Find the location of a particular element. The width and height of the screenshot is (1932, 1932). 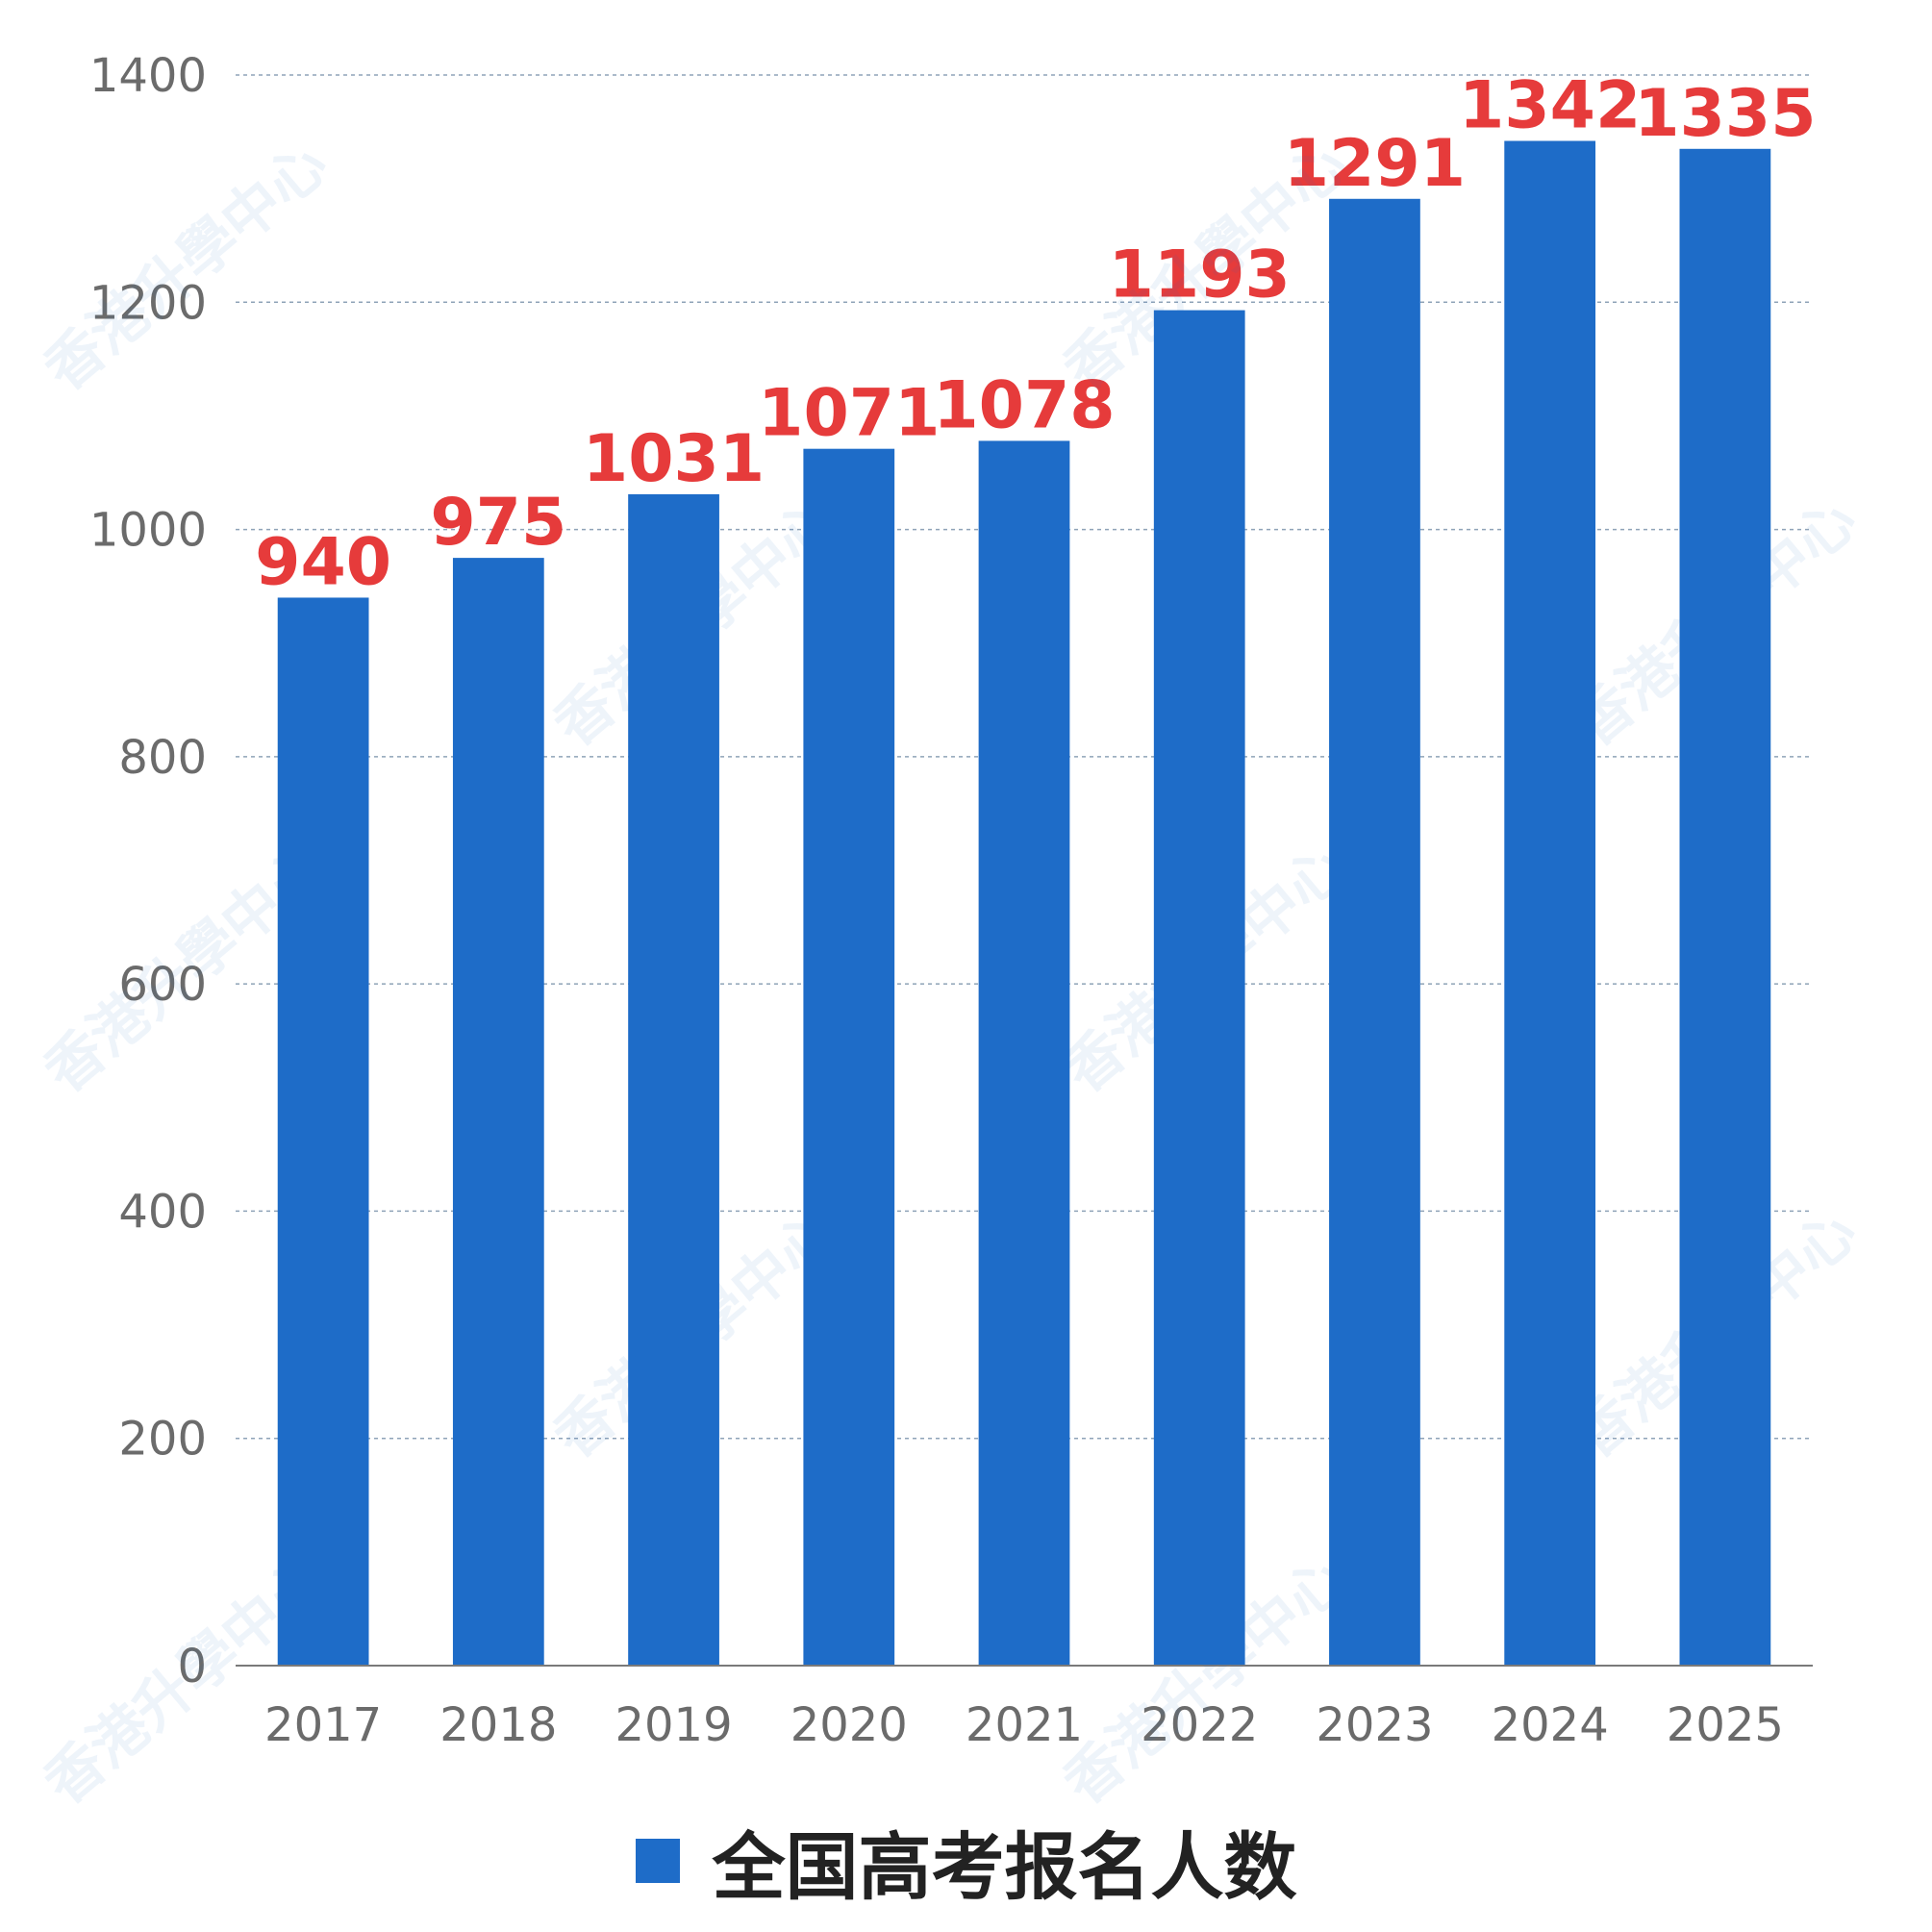

y-tick-label: 800 is located at coordinates (162, 758).